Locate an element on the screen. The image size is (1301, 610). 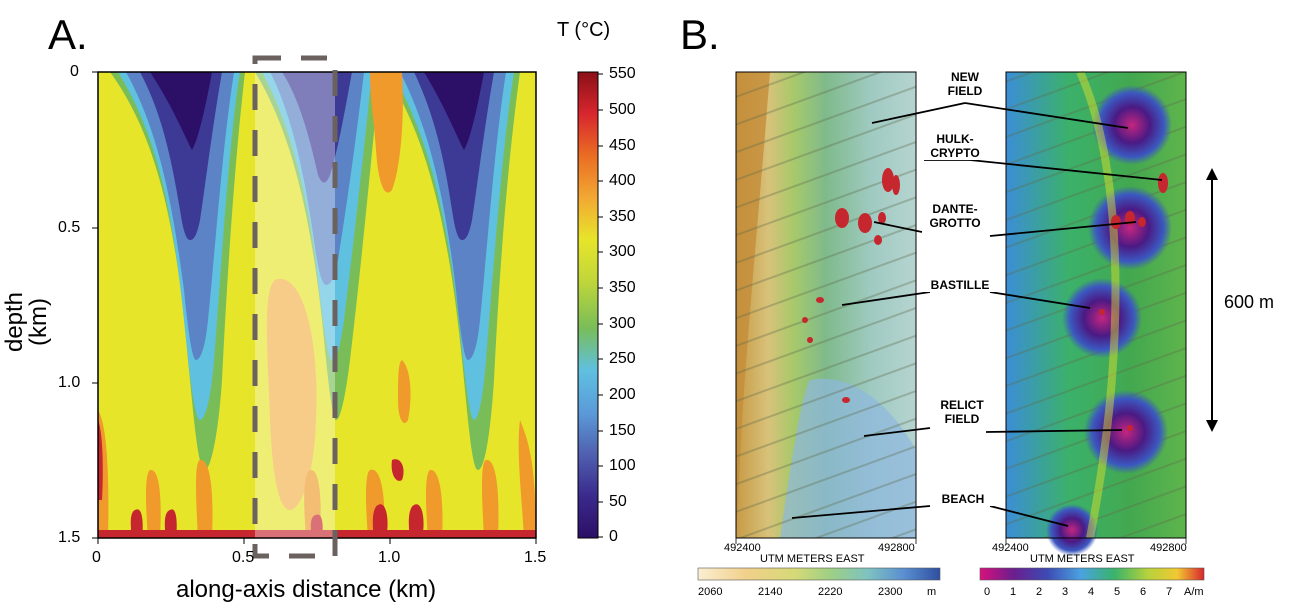
magnetization-colorbar is located at coordinates (1092, 574).